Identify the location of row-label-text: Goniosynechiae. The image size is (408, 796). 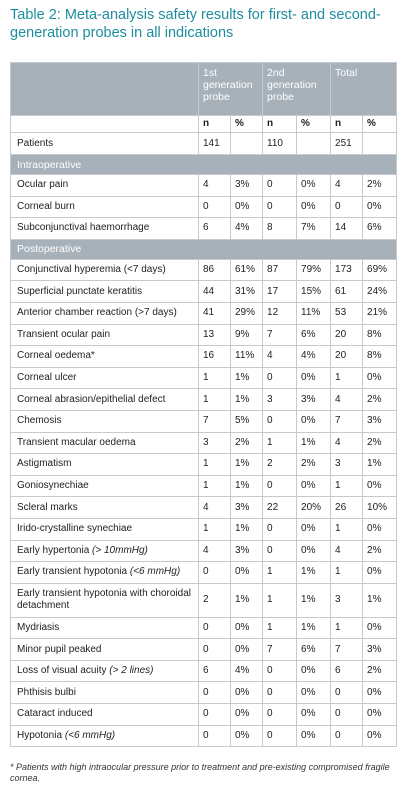
(53, 486).